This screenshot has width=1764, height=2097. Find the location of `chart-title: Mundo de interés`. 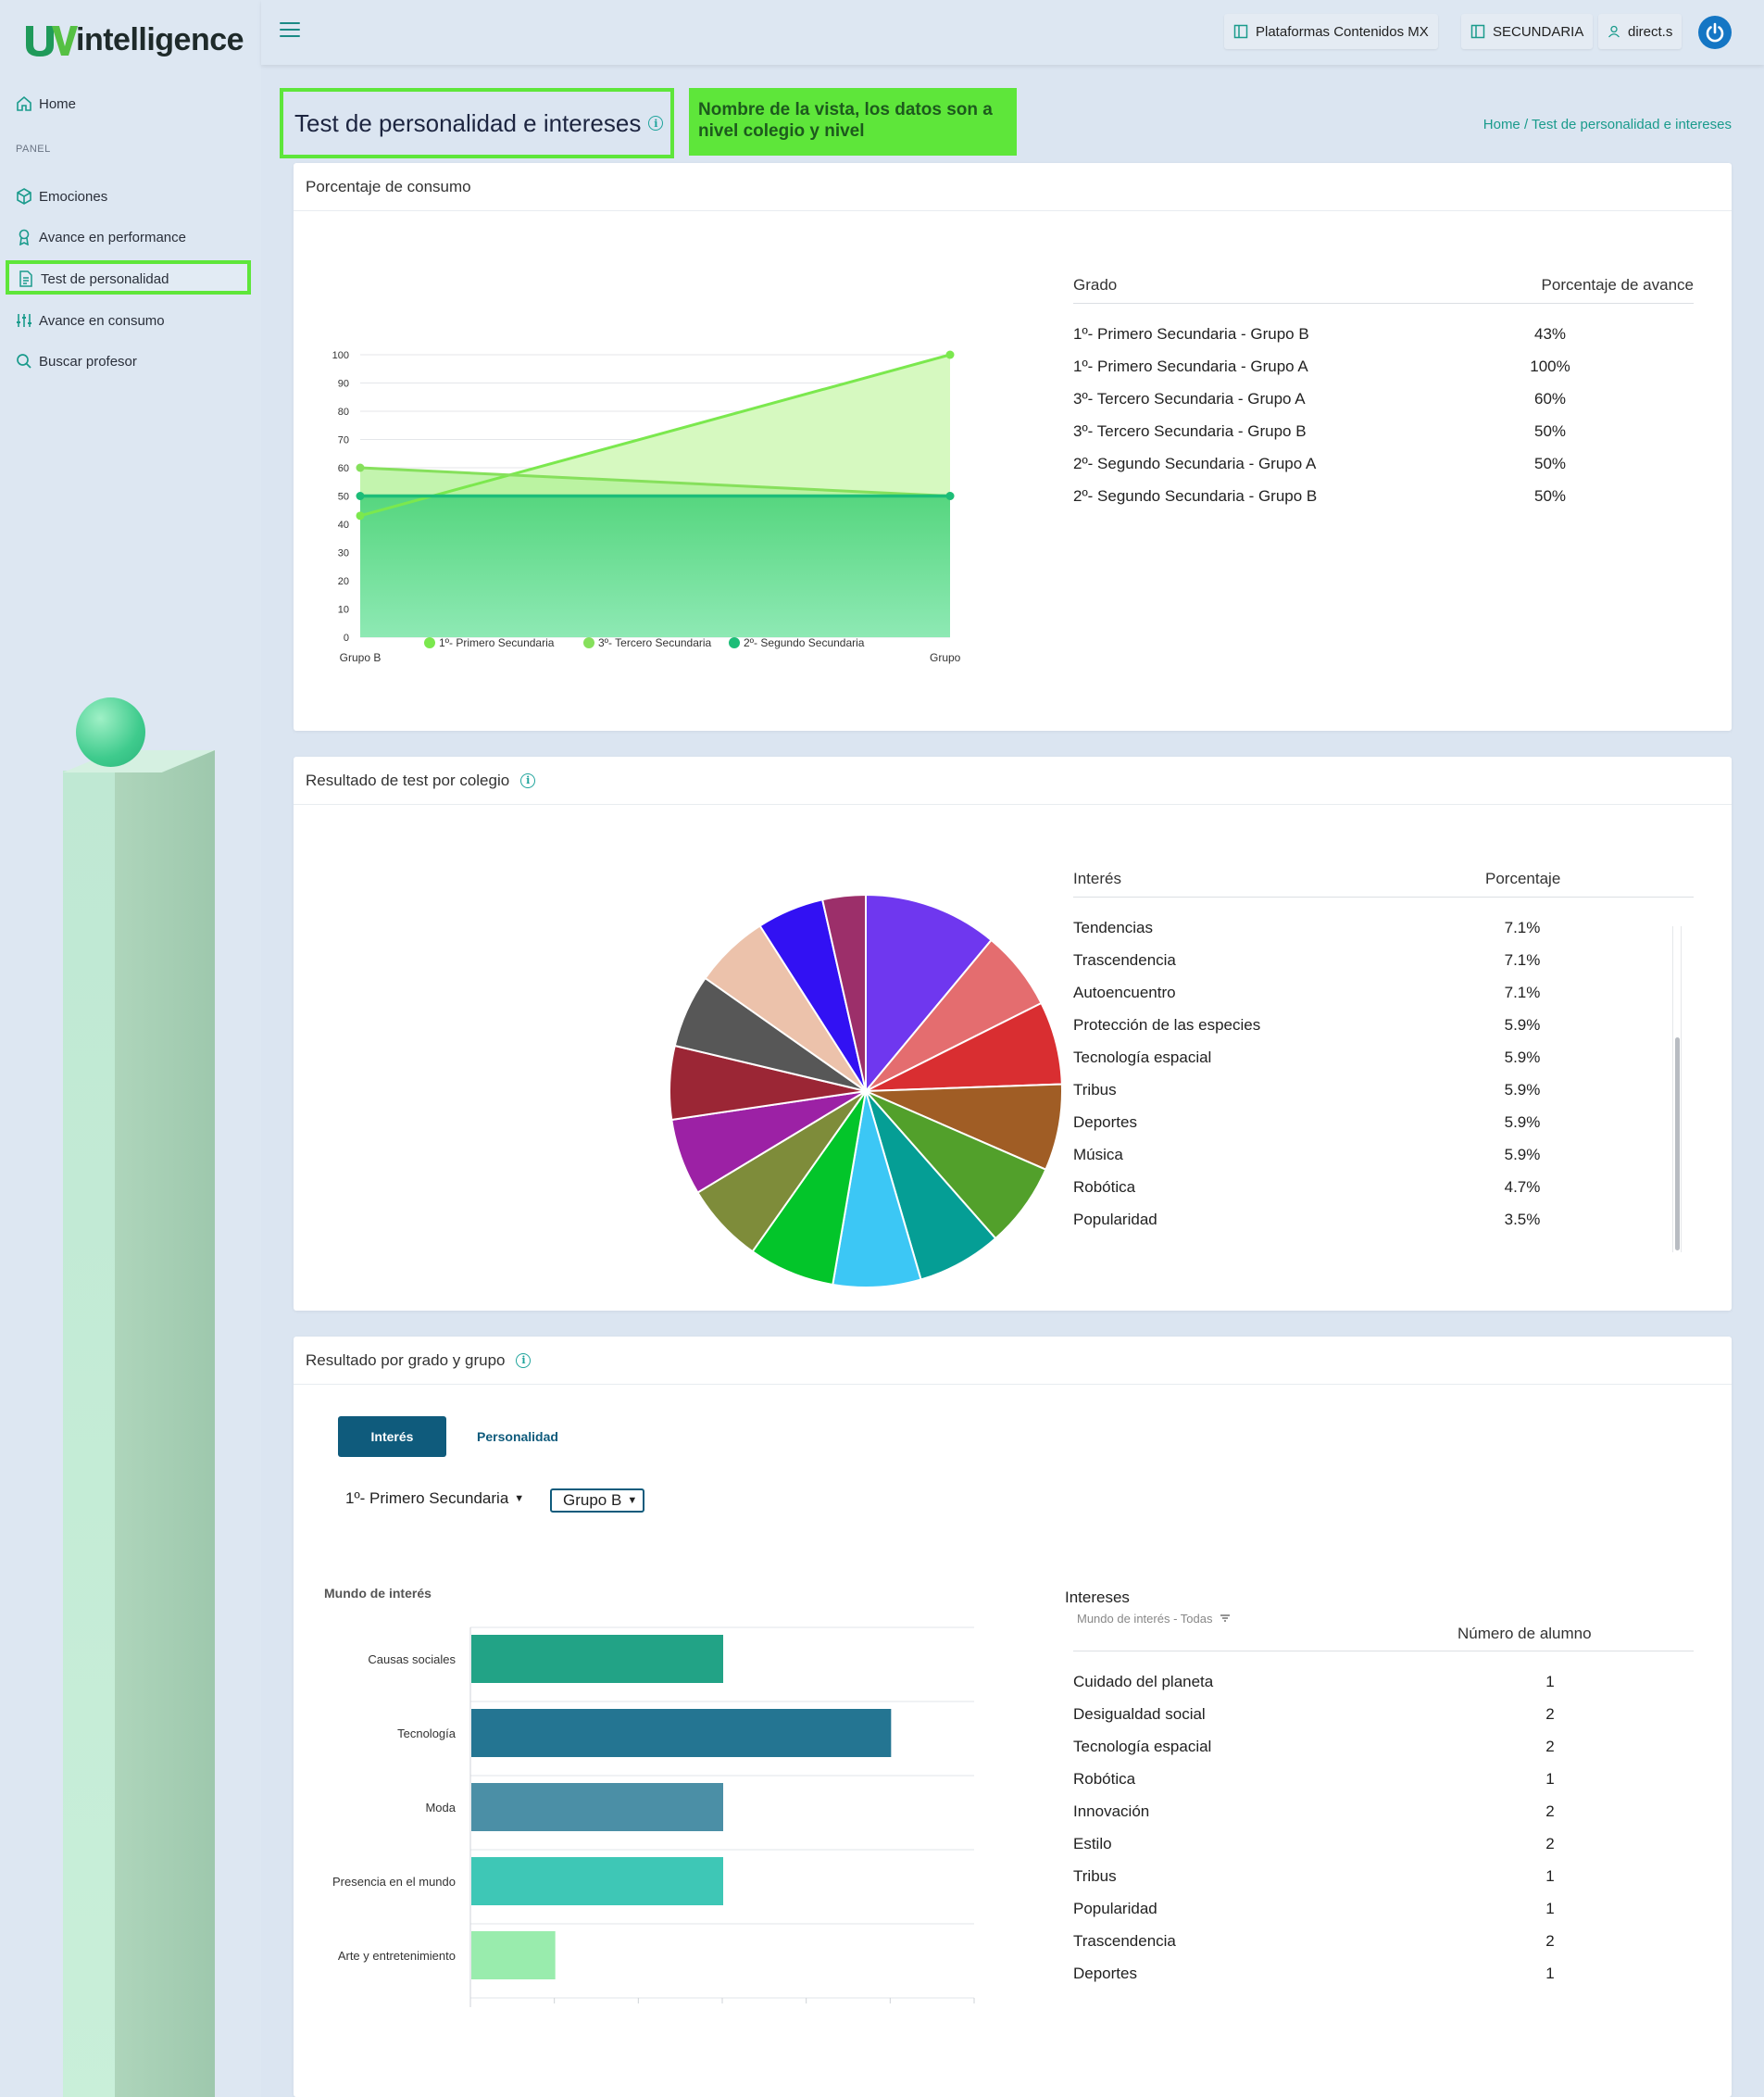

chart-title: Mundo de interés is located at coordinates (378, 1593).